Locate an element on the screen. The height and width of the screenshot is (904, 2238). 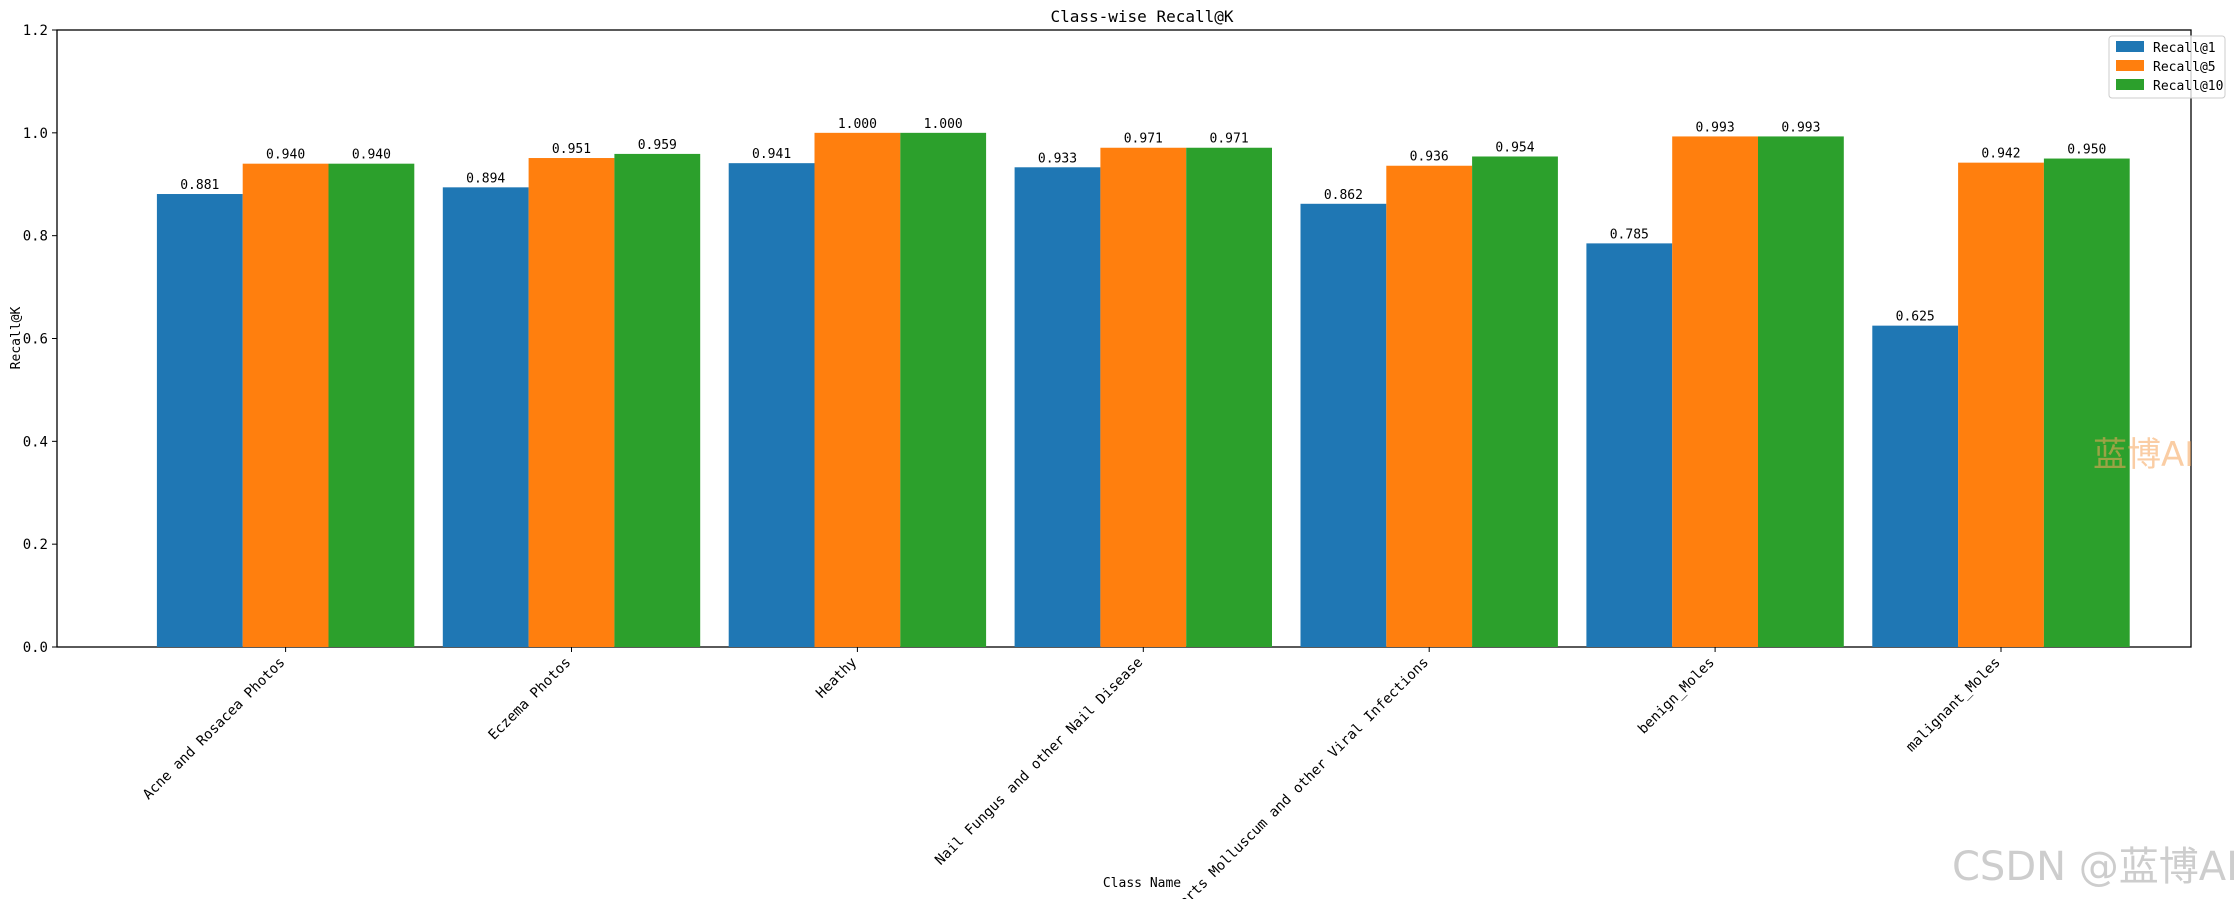
bar-value-label: 0.950 is located at coordinates (2086, 150).